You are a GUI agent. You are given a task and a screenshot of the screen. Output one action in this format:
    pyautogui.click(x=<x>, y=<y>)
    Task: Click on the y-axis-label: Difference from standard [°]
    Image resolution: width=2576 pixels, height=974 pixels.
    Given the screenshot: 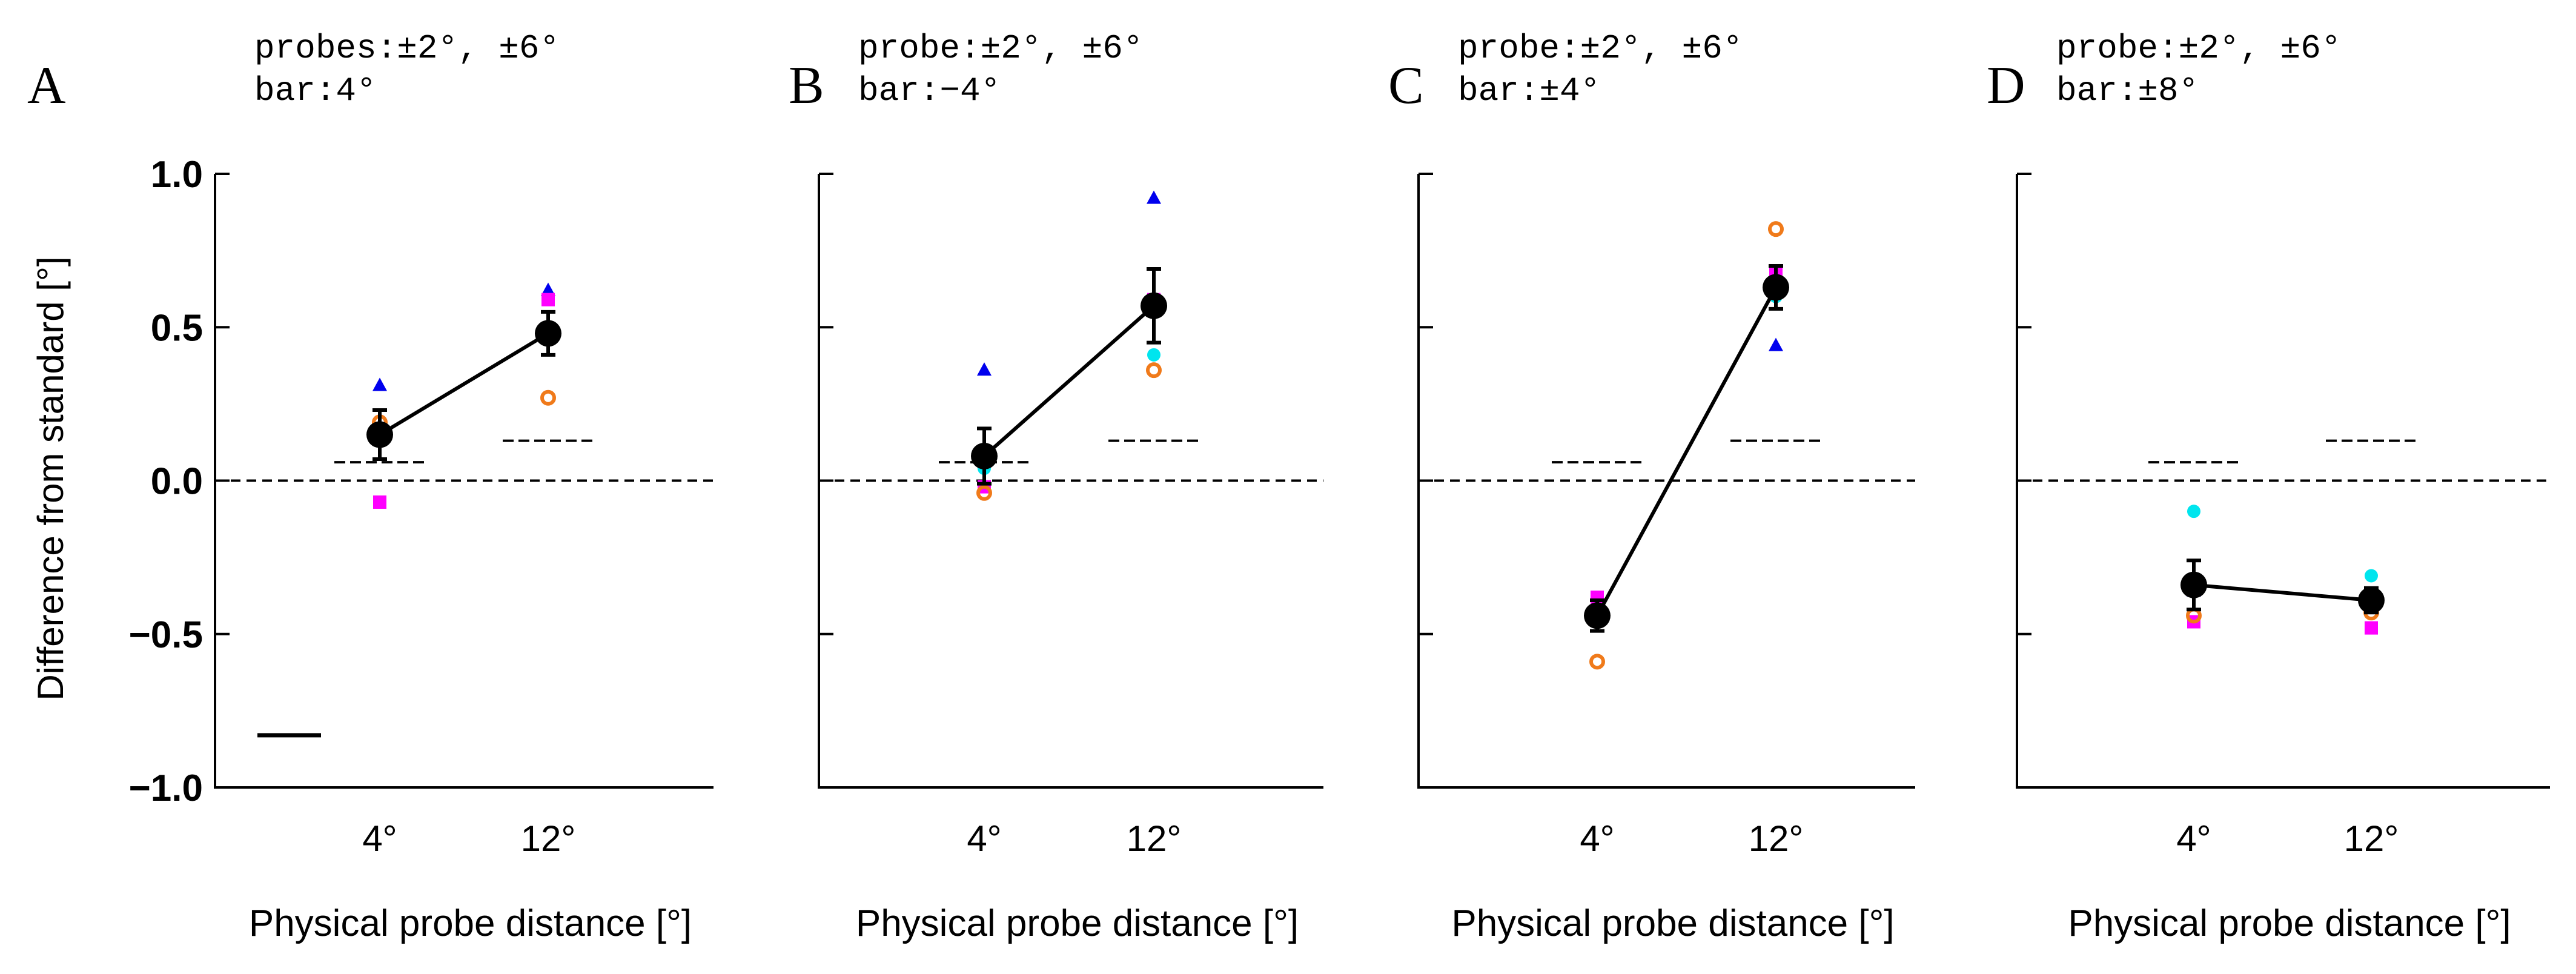 What is the action you would take?
    pyautogui.click(x=50, y=478)
    